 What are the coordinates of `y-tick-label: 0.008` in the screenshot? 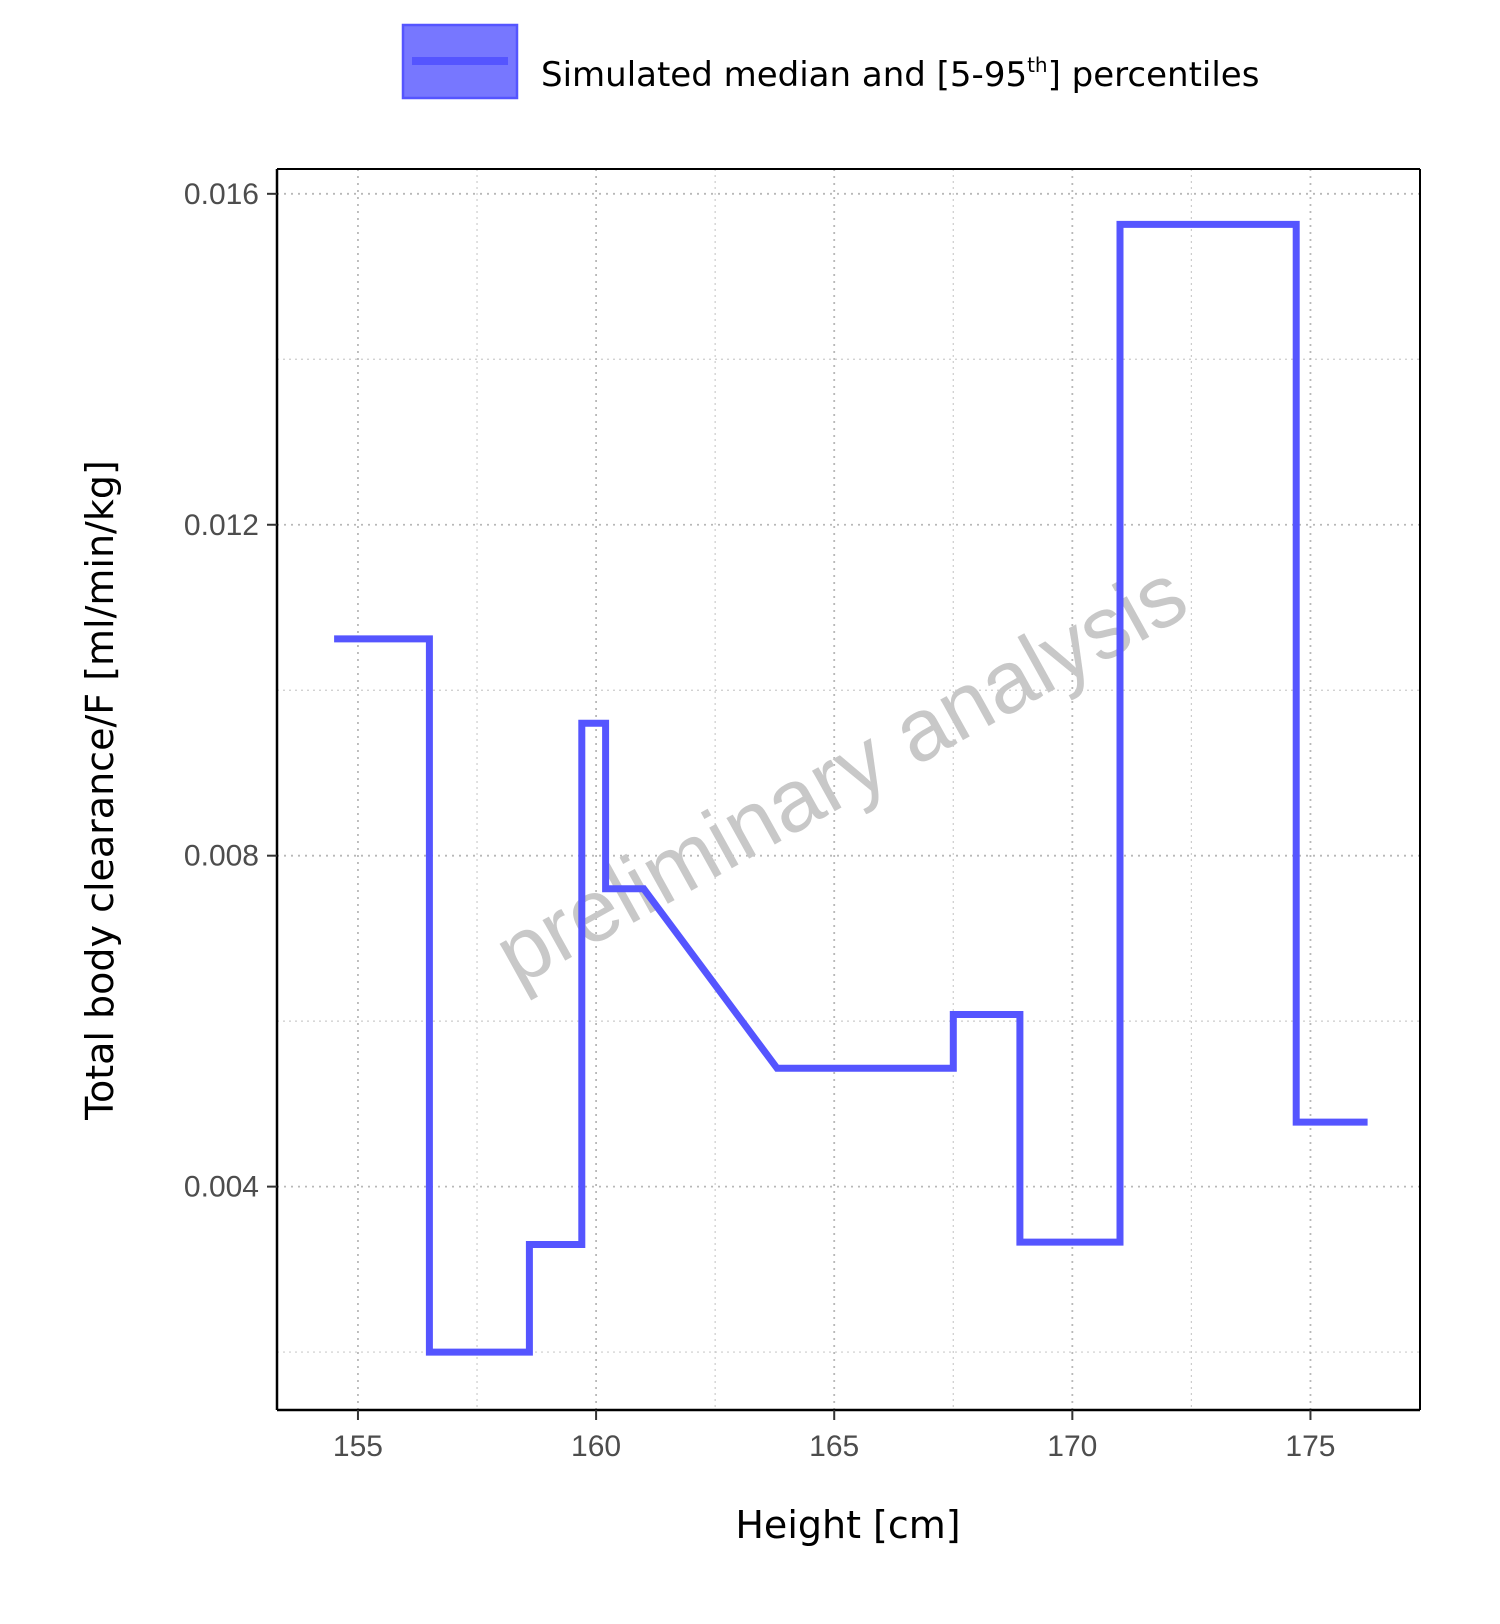 It's located at (221, 856).